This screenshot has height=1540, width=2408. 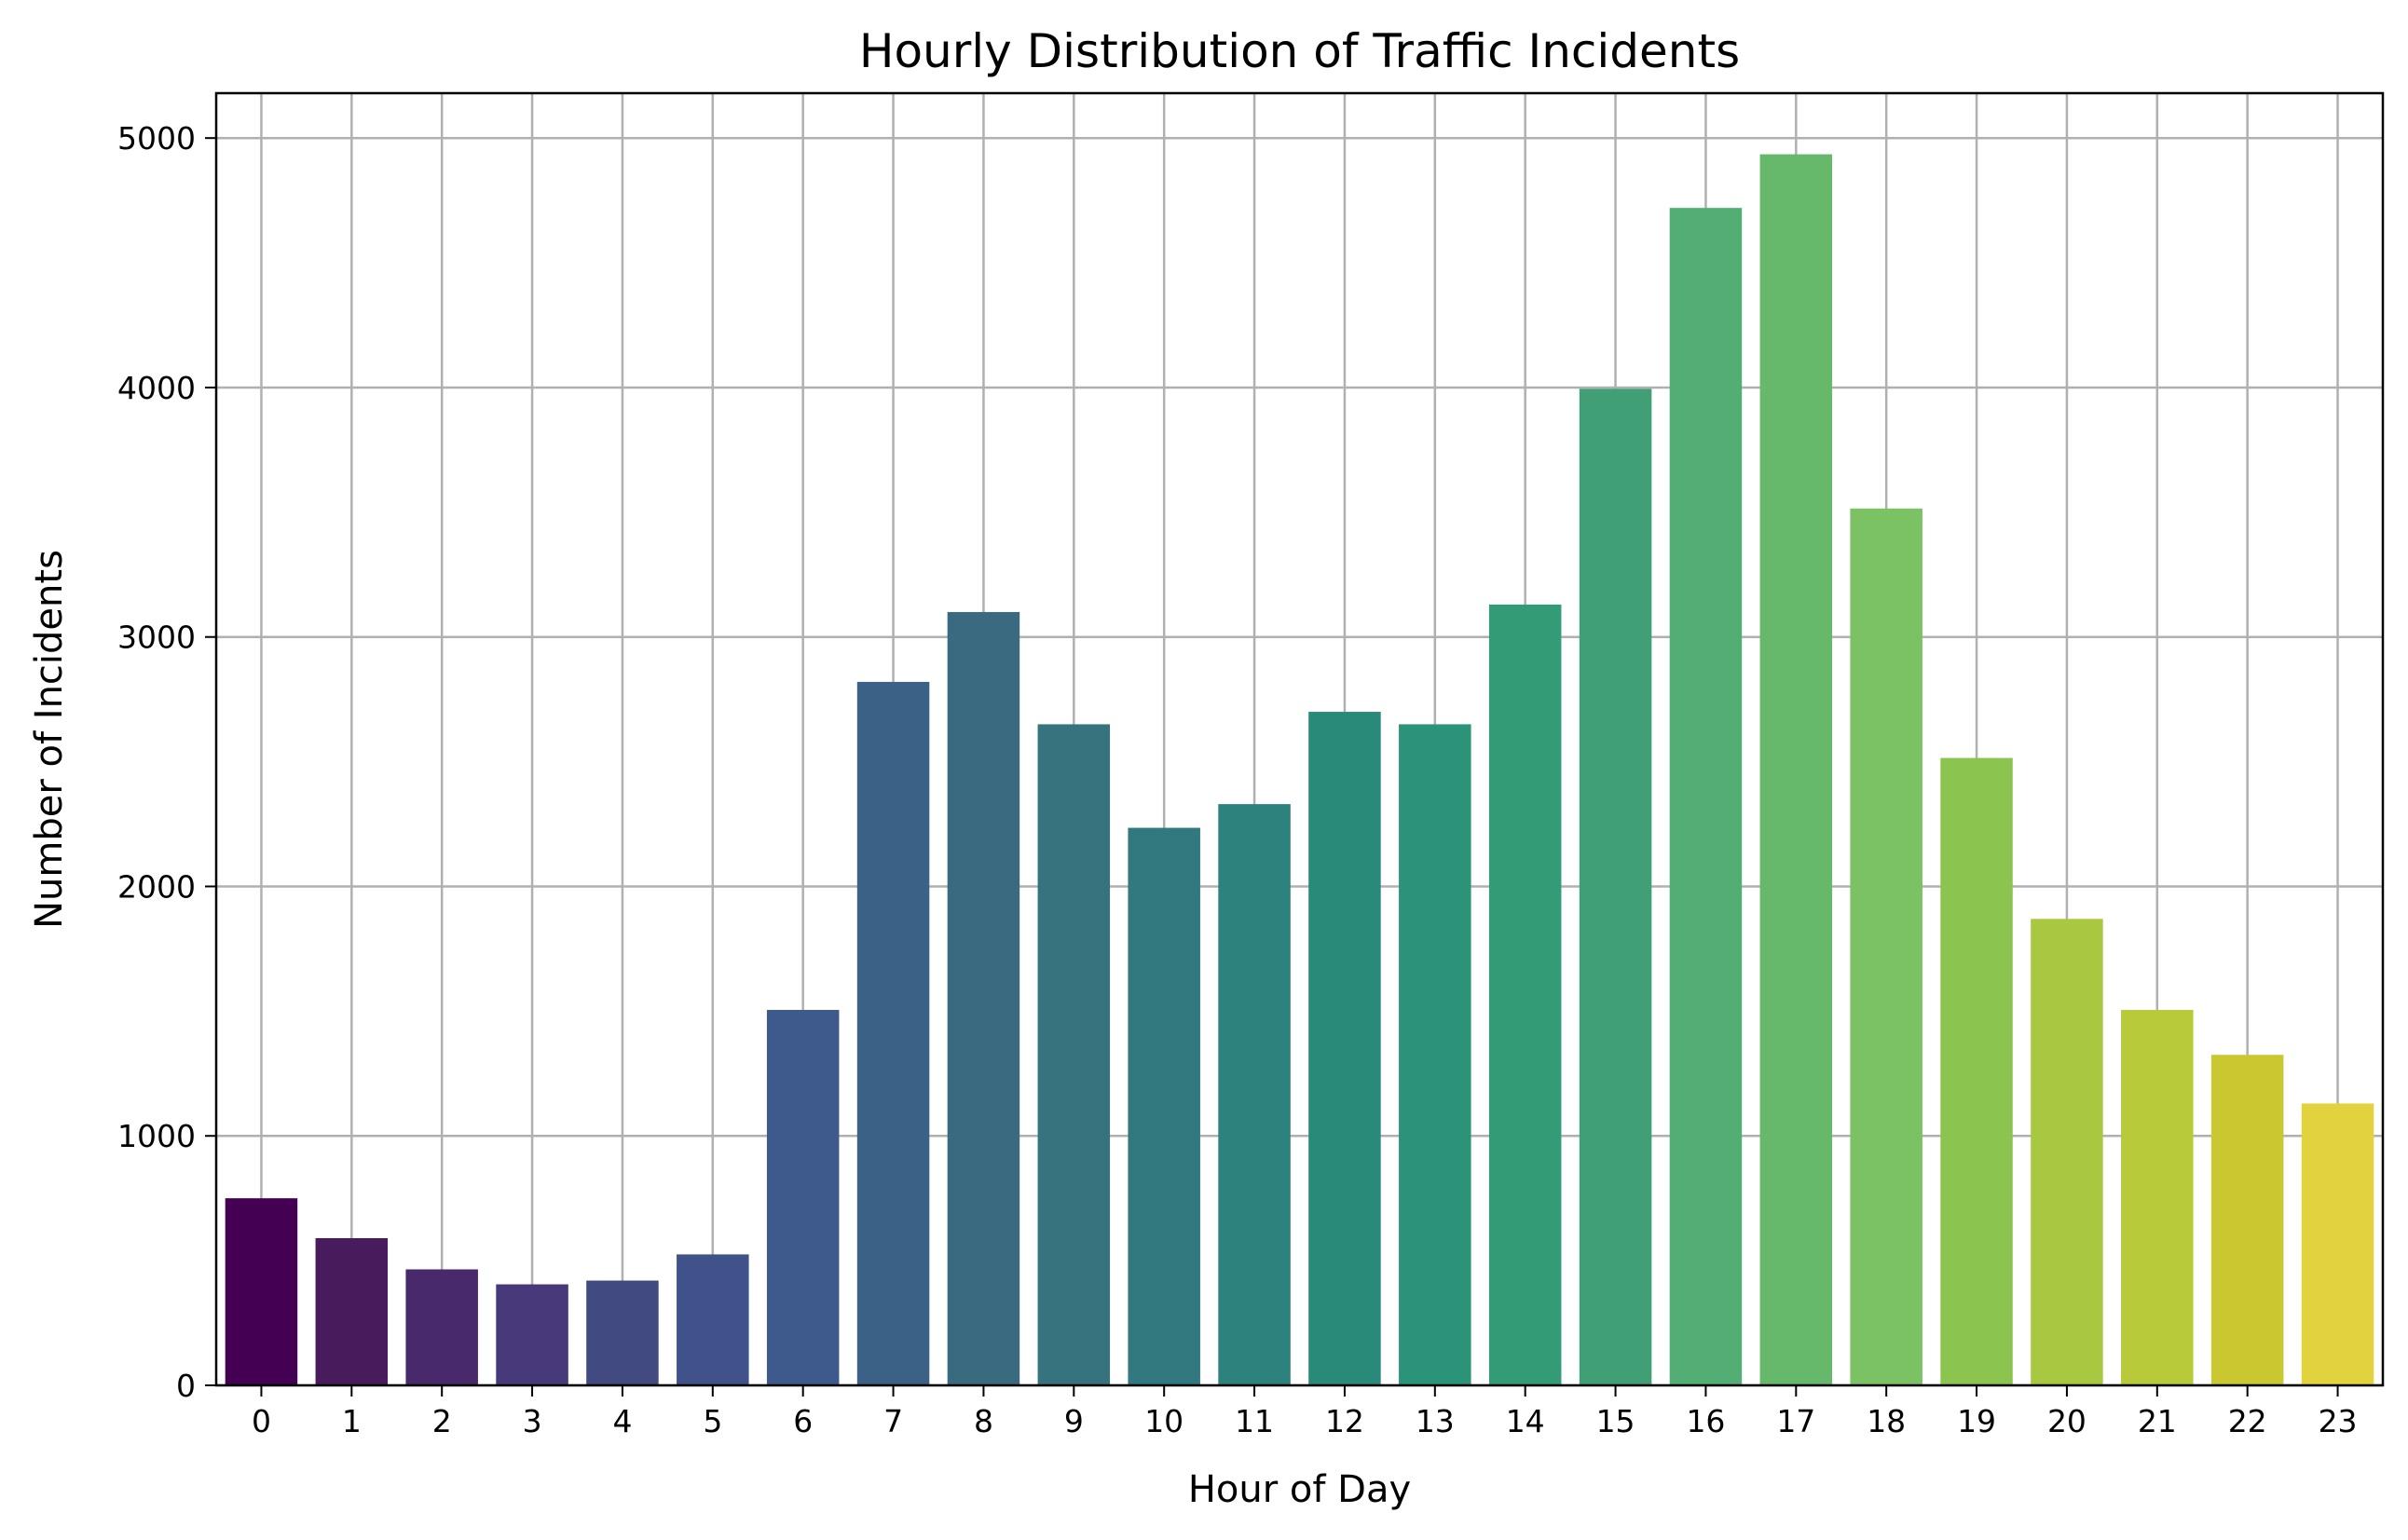 What do you see at coordinates (186, 1386) in the screenshot?
I see `y-tick-label: 0` at bounding box center [186, 1386].